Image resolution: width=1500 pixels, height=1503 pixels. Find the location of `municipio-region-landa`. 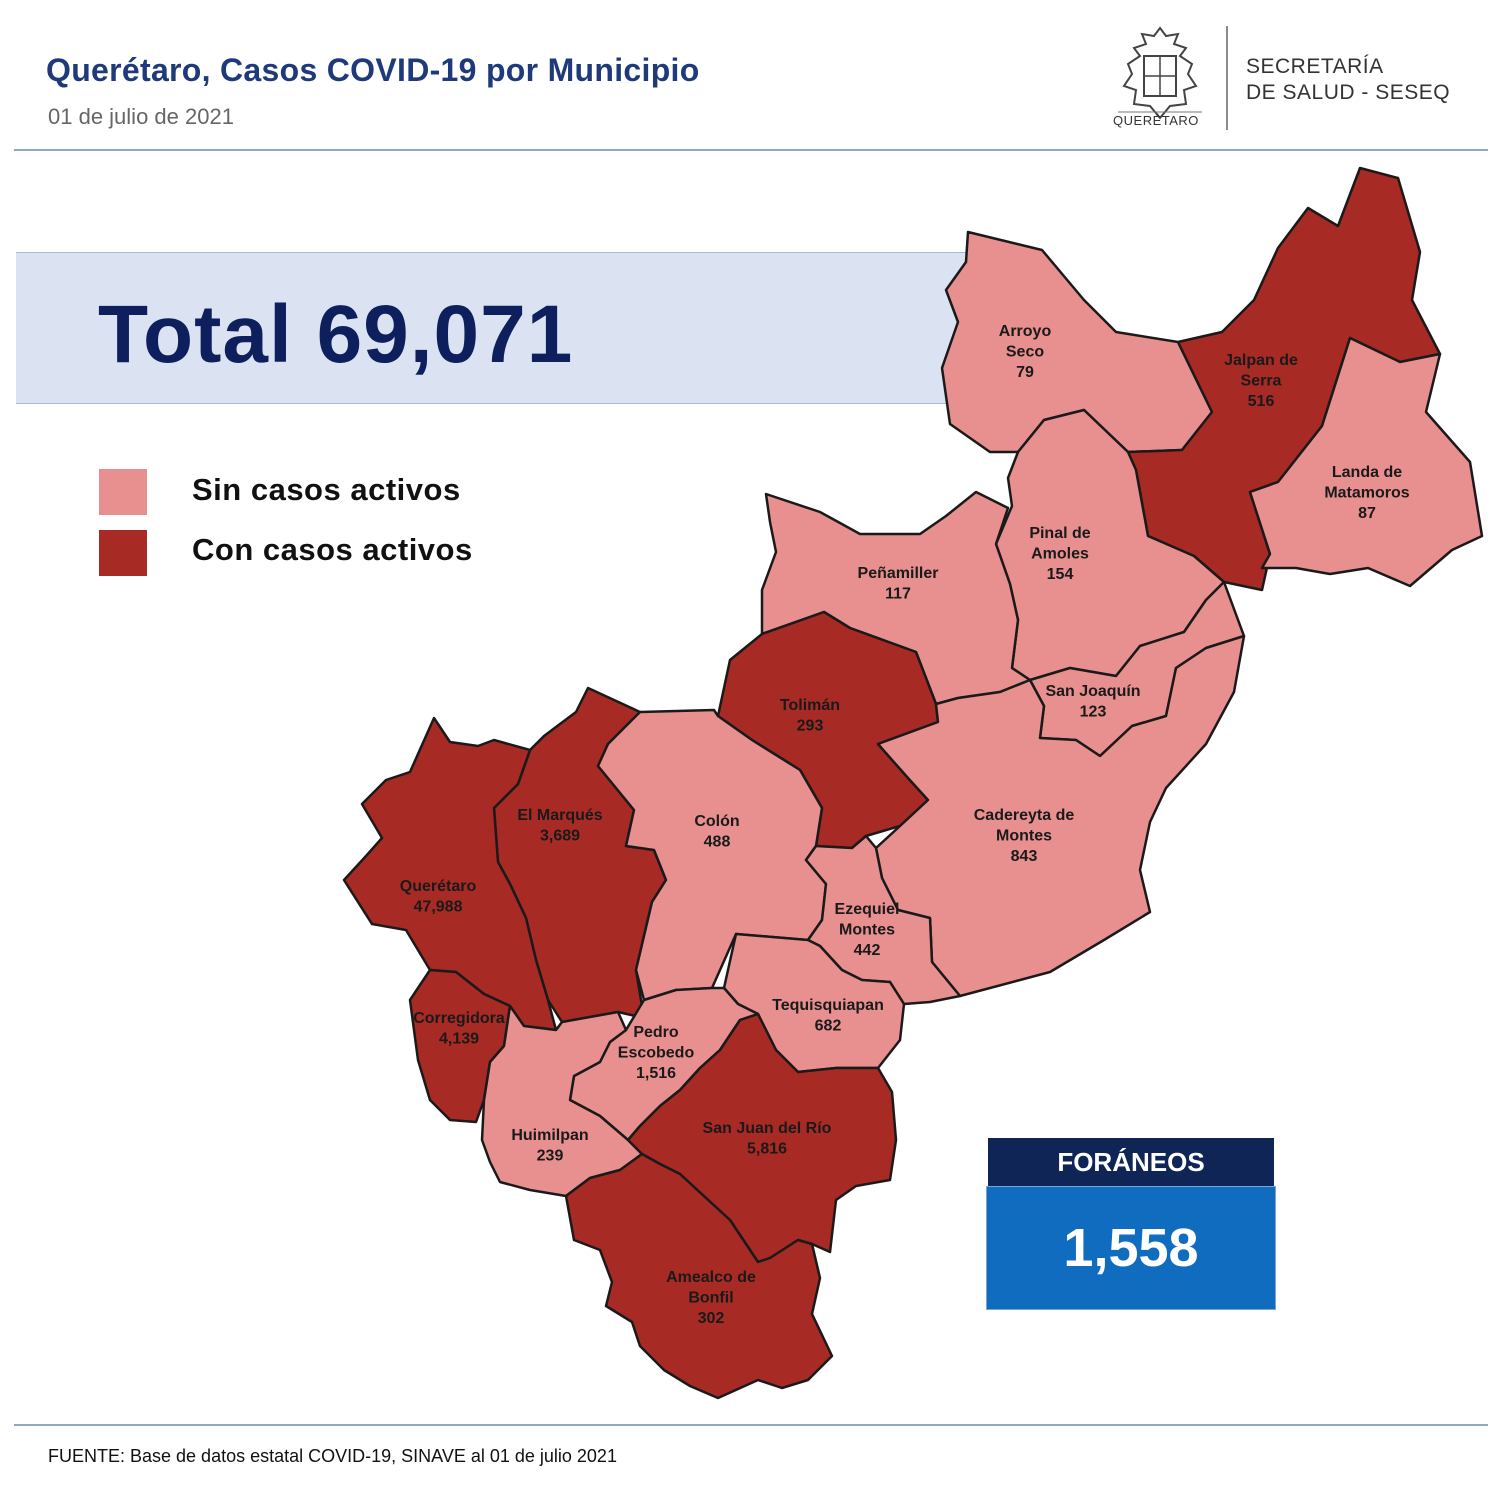

municipio-region-landa is located at coordinates (1366, 462).